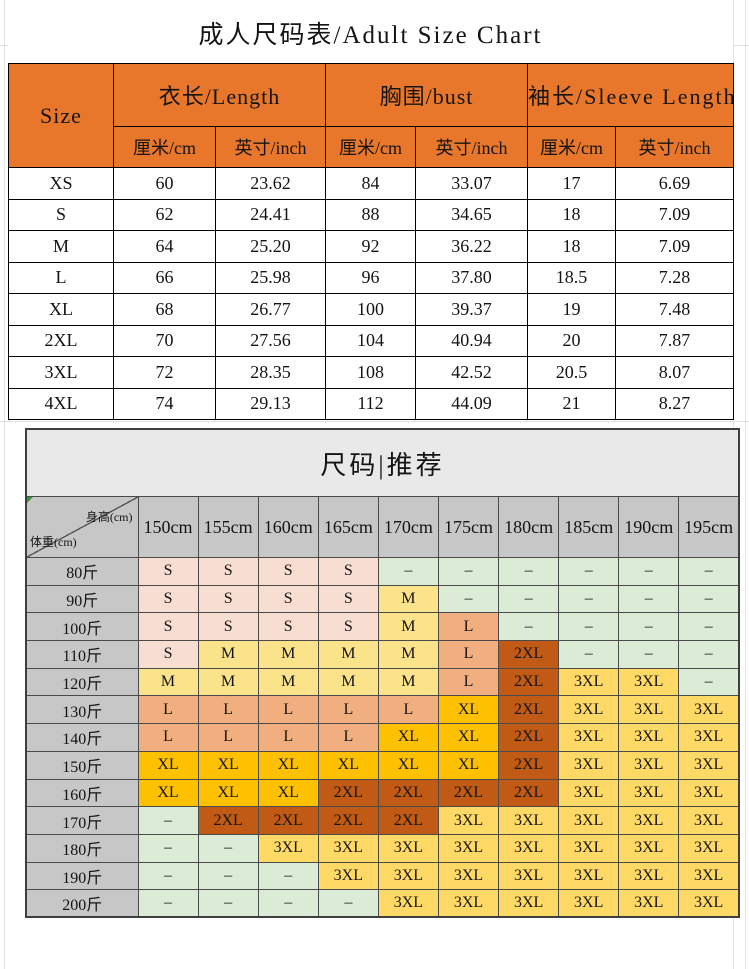 The width and height of the screenshot is (749, 969). I want to click on measurement-cell: 108, so click(370, 372).